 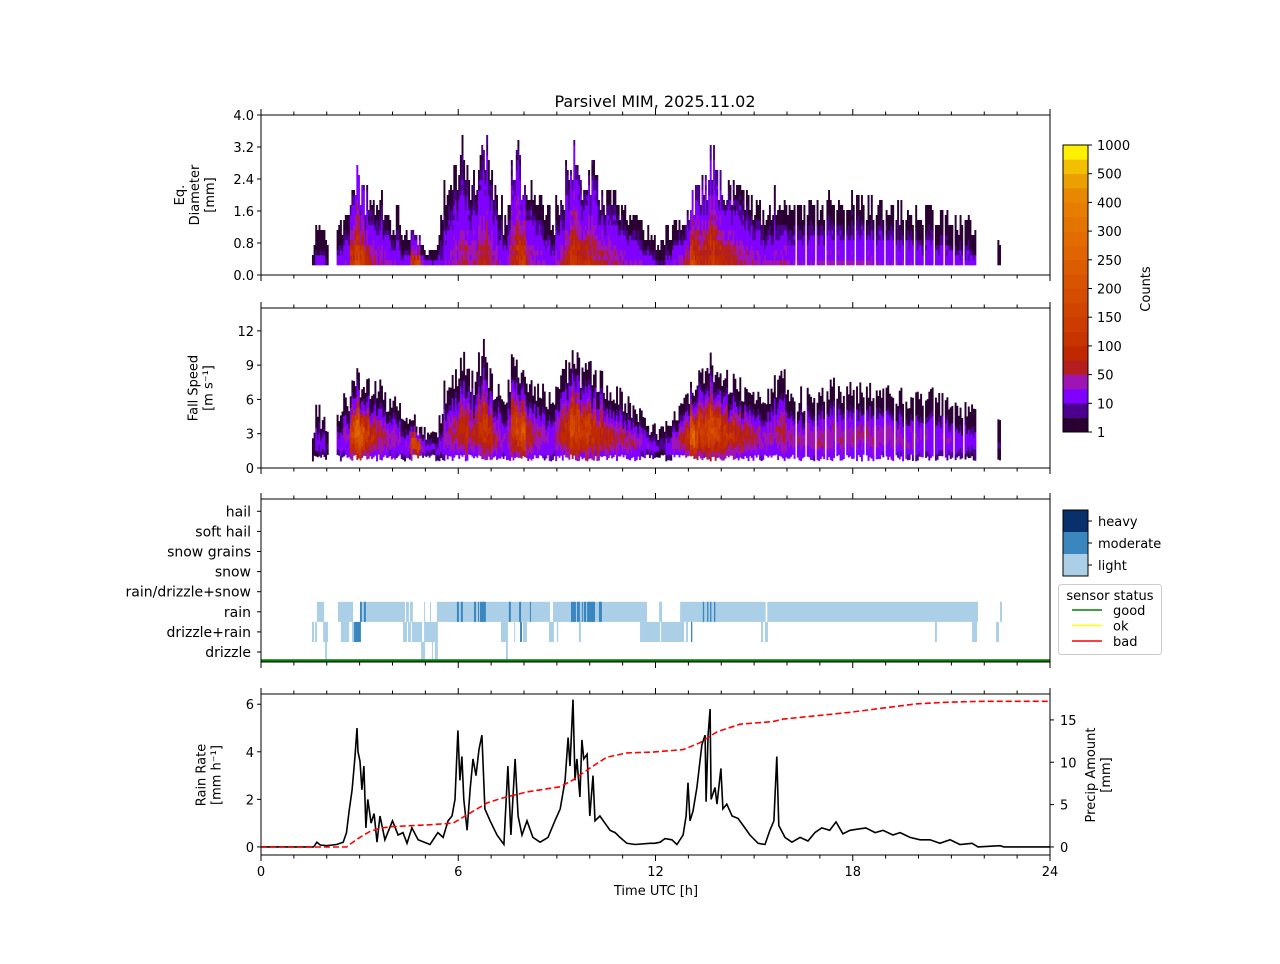 What do you see at coordinates (180, 195) in the screenshot?
I see `y-axis-label: Eq.` at bounding box center [180, 195].